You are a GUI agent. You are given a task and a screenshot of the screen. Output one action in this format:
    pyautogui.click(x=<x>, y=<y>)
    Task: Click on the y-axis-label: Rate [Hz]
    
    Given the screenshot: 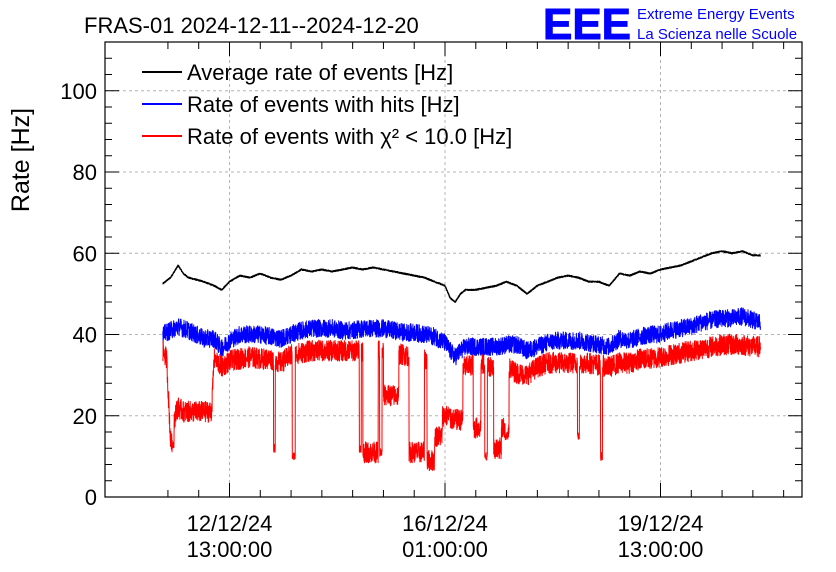 What is the action you would take?
    pyautogui.click(x=21, y=160)
    